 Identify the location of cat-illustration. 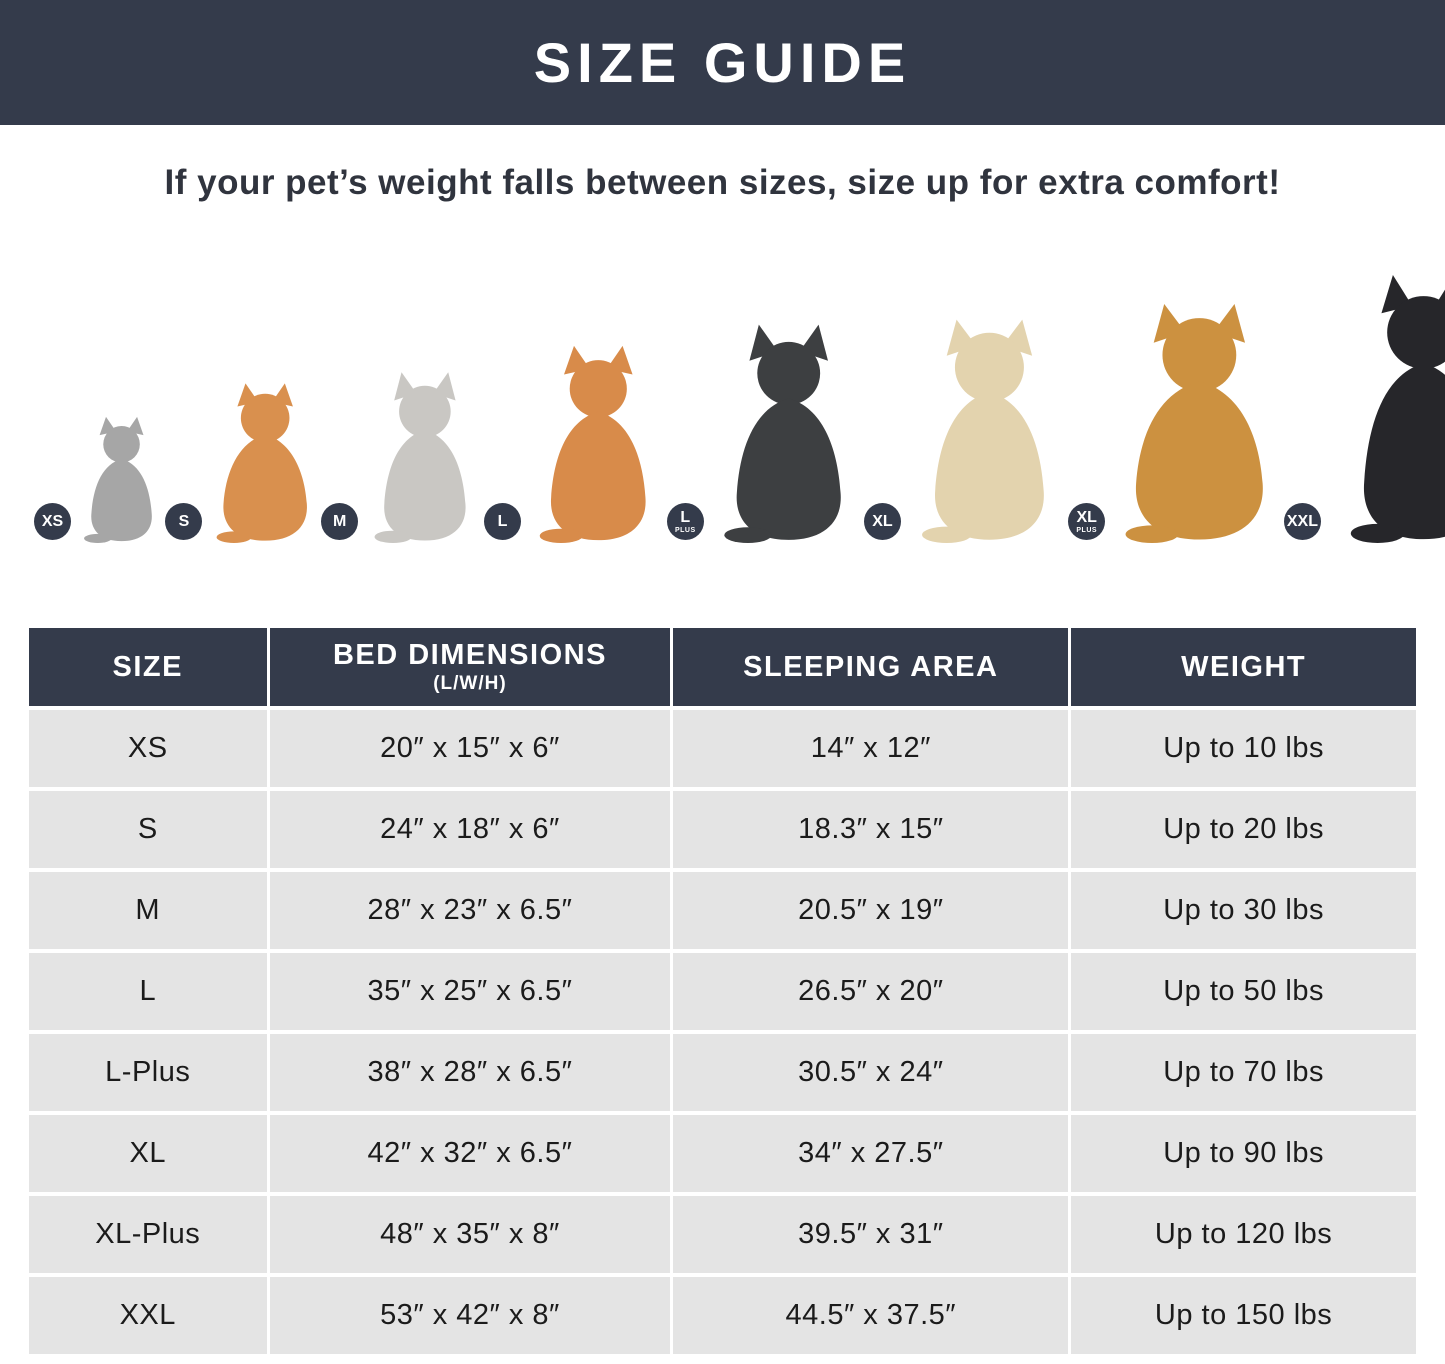
(118, 479).